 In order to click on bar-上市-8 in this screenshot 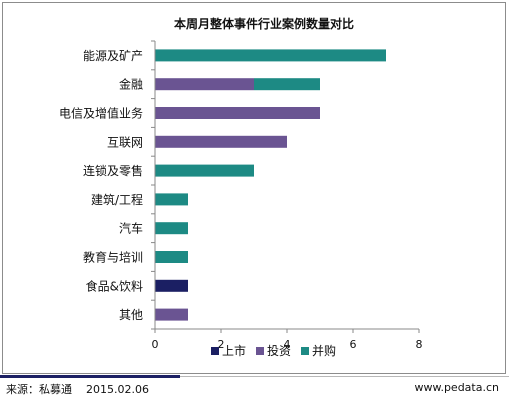, I will do `click(171, 285)`.